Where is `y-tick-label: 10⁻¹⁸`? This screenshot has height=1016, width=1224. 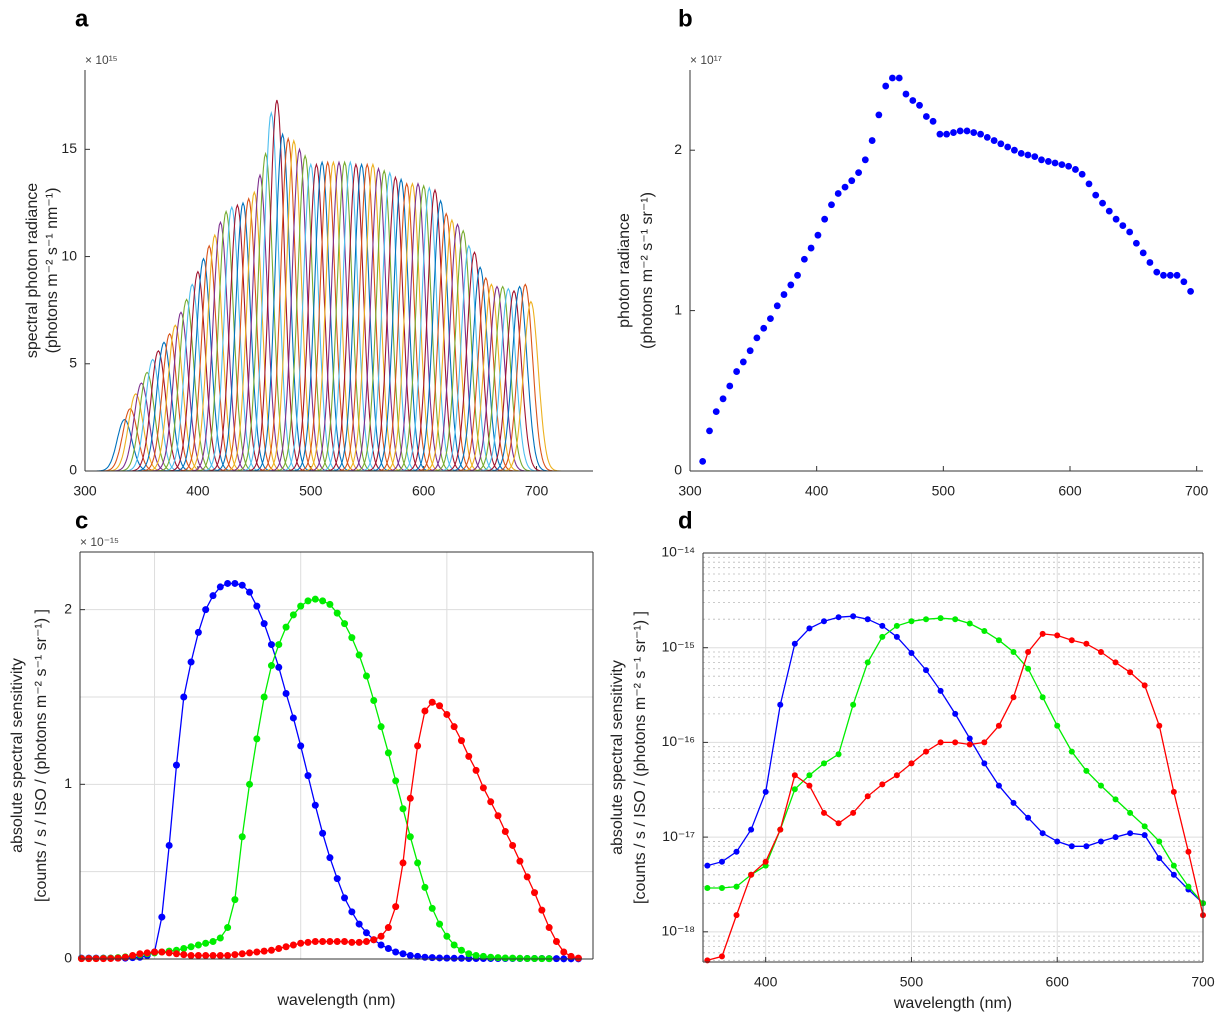 y-tick-label: 10⁻¹⁸ is located at coordinates (678, 931).